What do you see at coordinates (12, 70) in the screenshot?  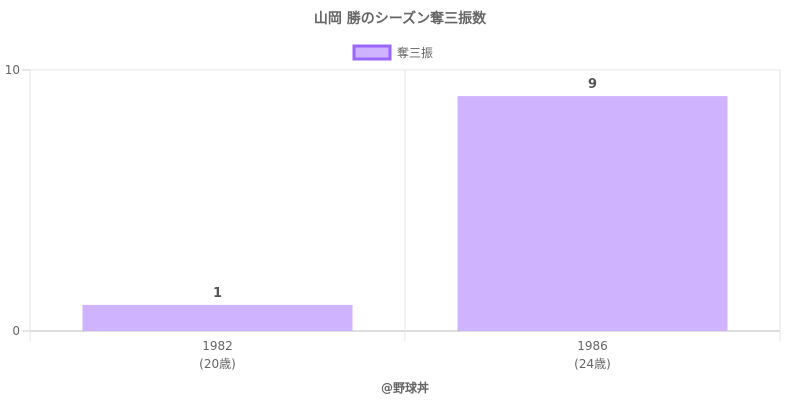 I see `y-tick-label: 10` at bounding box center [12, 70].